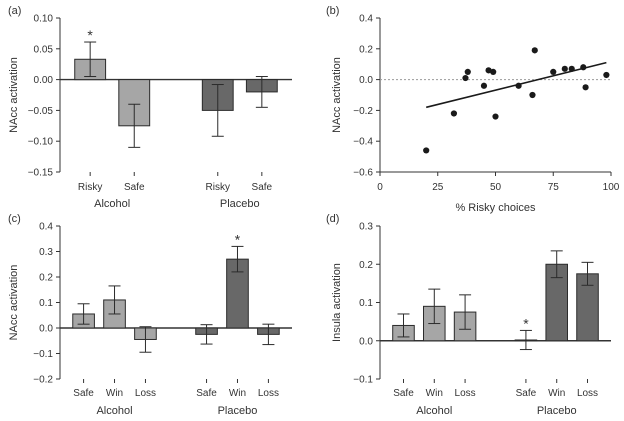  Describe the element at coordinates (41, 173) in the screenshot. I see `y-tick-label: −0.15` at that location.